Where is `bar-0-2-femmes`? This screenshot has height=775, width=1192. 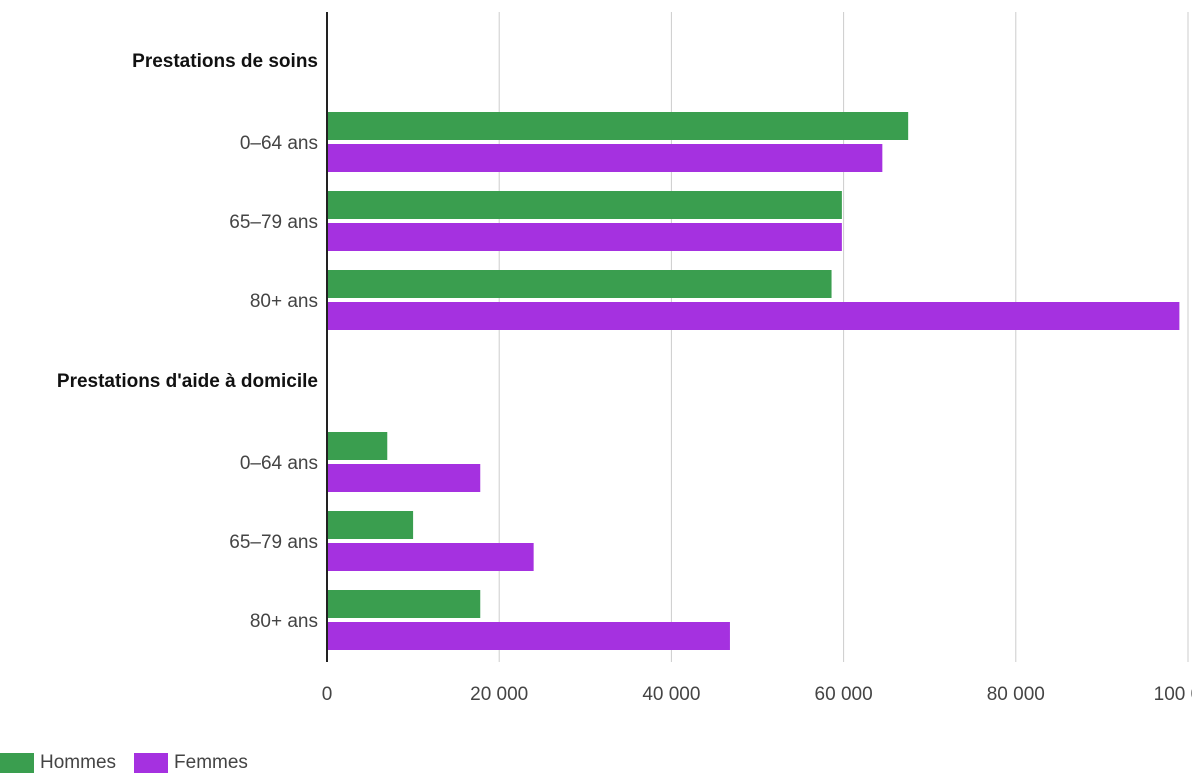
bar-0-2-femmes is located at coordinates (753, 316).